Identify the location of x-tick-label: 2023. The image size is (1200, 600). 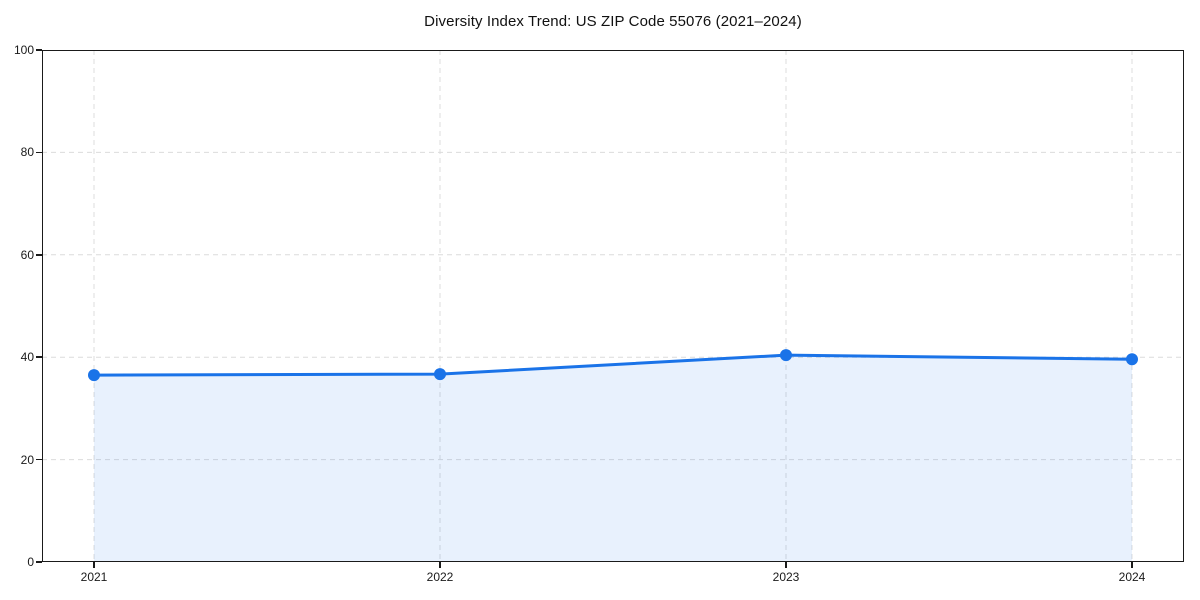
(786, 577).